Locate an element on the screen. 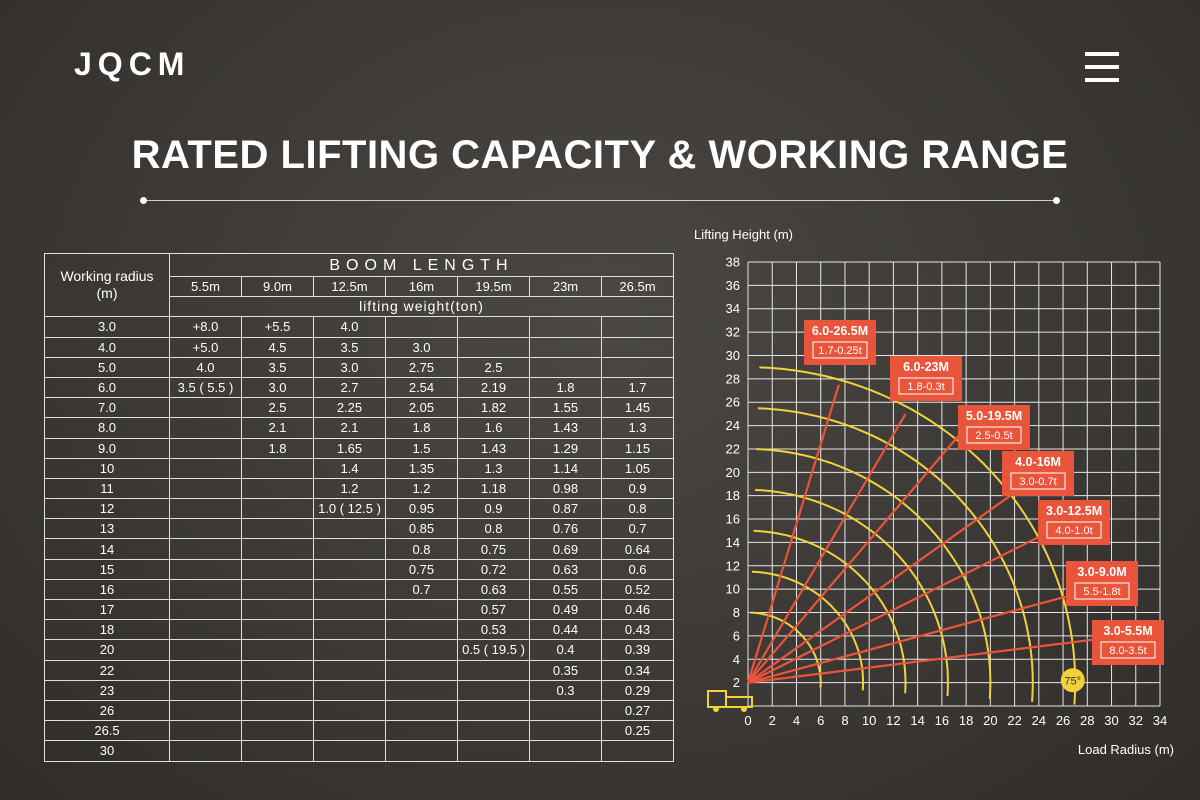  capacity-cell: 0.49 is located at coordinates (565, 609).